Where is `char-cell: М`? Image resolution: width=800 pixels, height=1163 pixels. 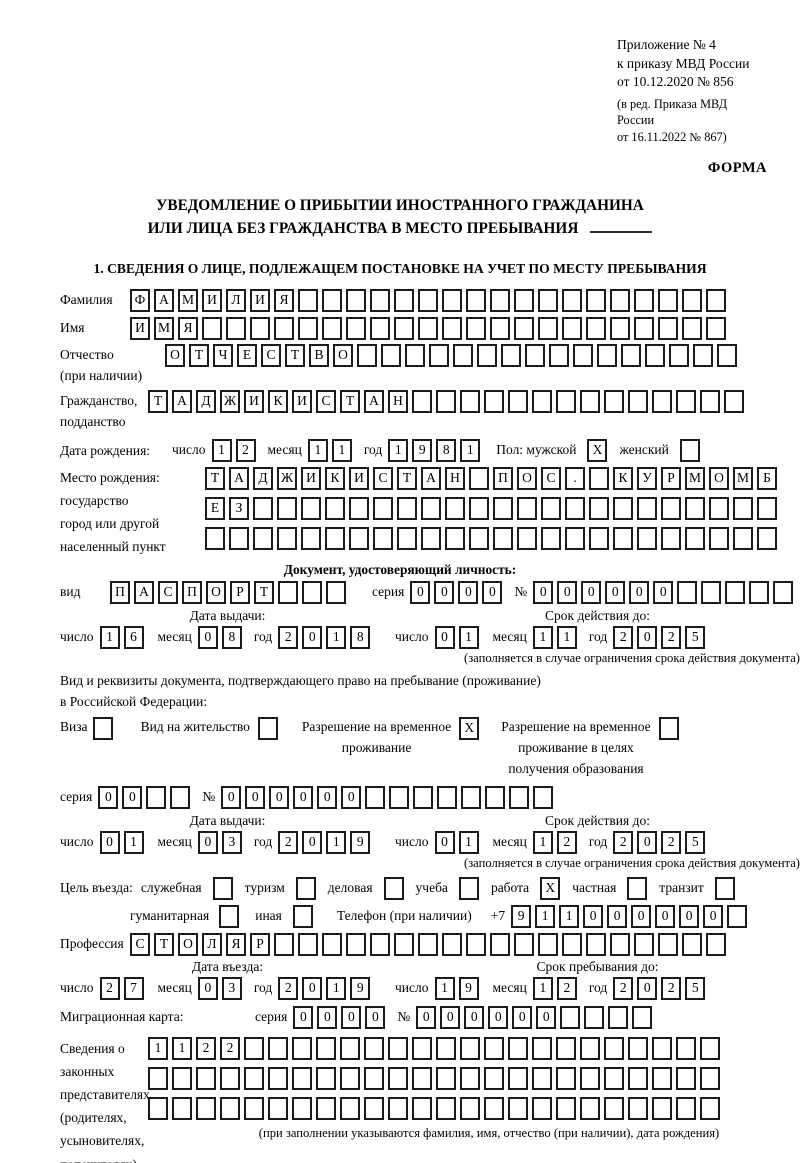 char-cell: М is located at coordinates (188, 300).